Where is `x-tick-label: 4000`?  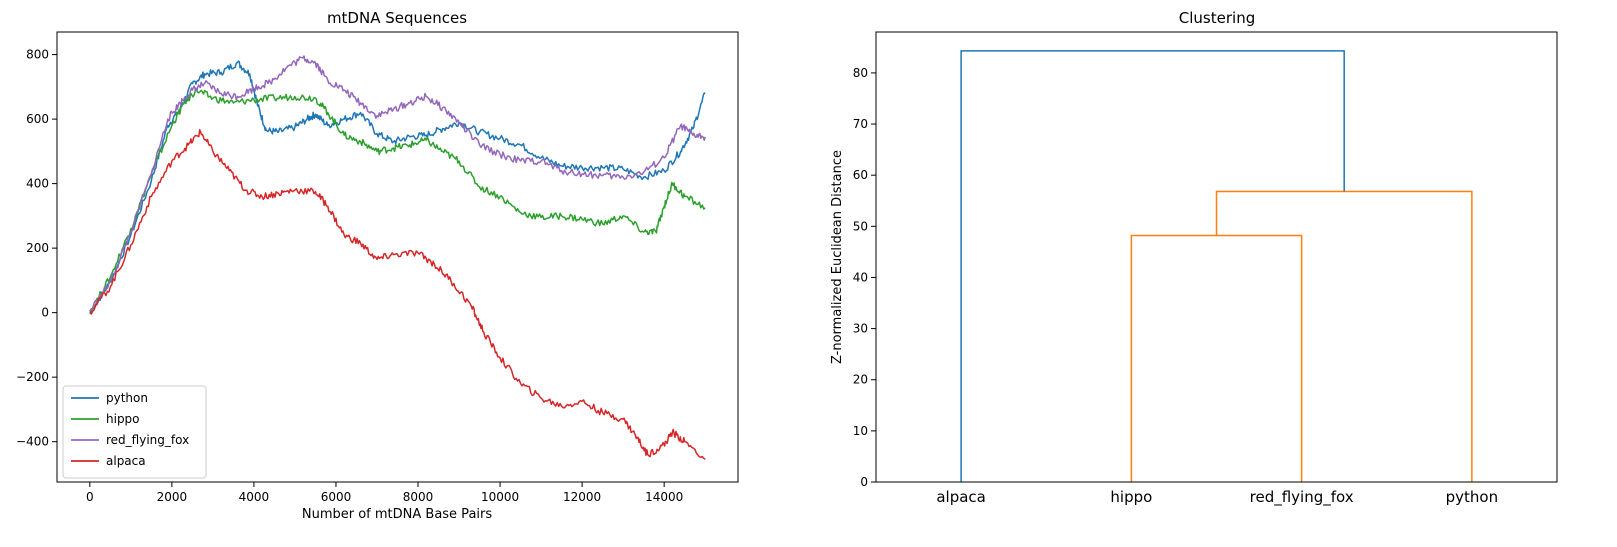
x-tick-label: 4000 is located at coordinates (254, 497).